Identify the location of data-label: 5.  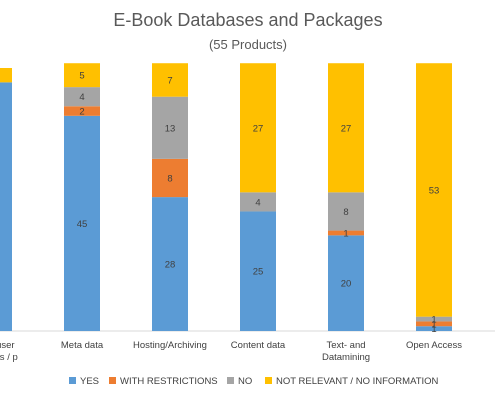
(81, 76).